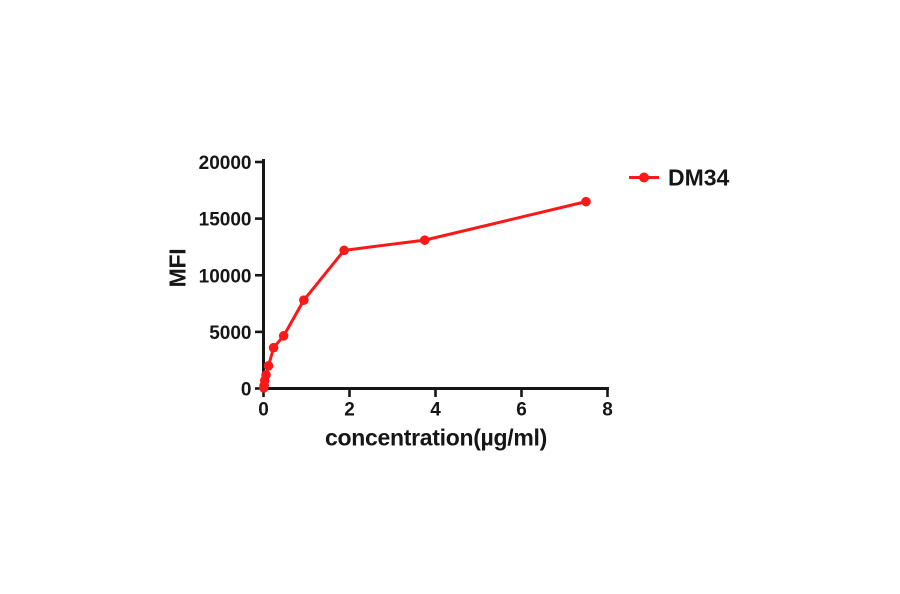 This screenshot has width=900, height=594. What do you see at coordinates (225, 163) in the screenshot?
I see `y-tick-label: 20000` at bounding box center [225, 163].